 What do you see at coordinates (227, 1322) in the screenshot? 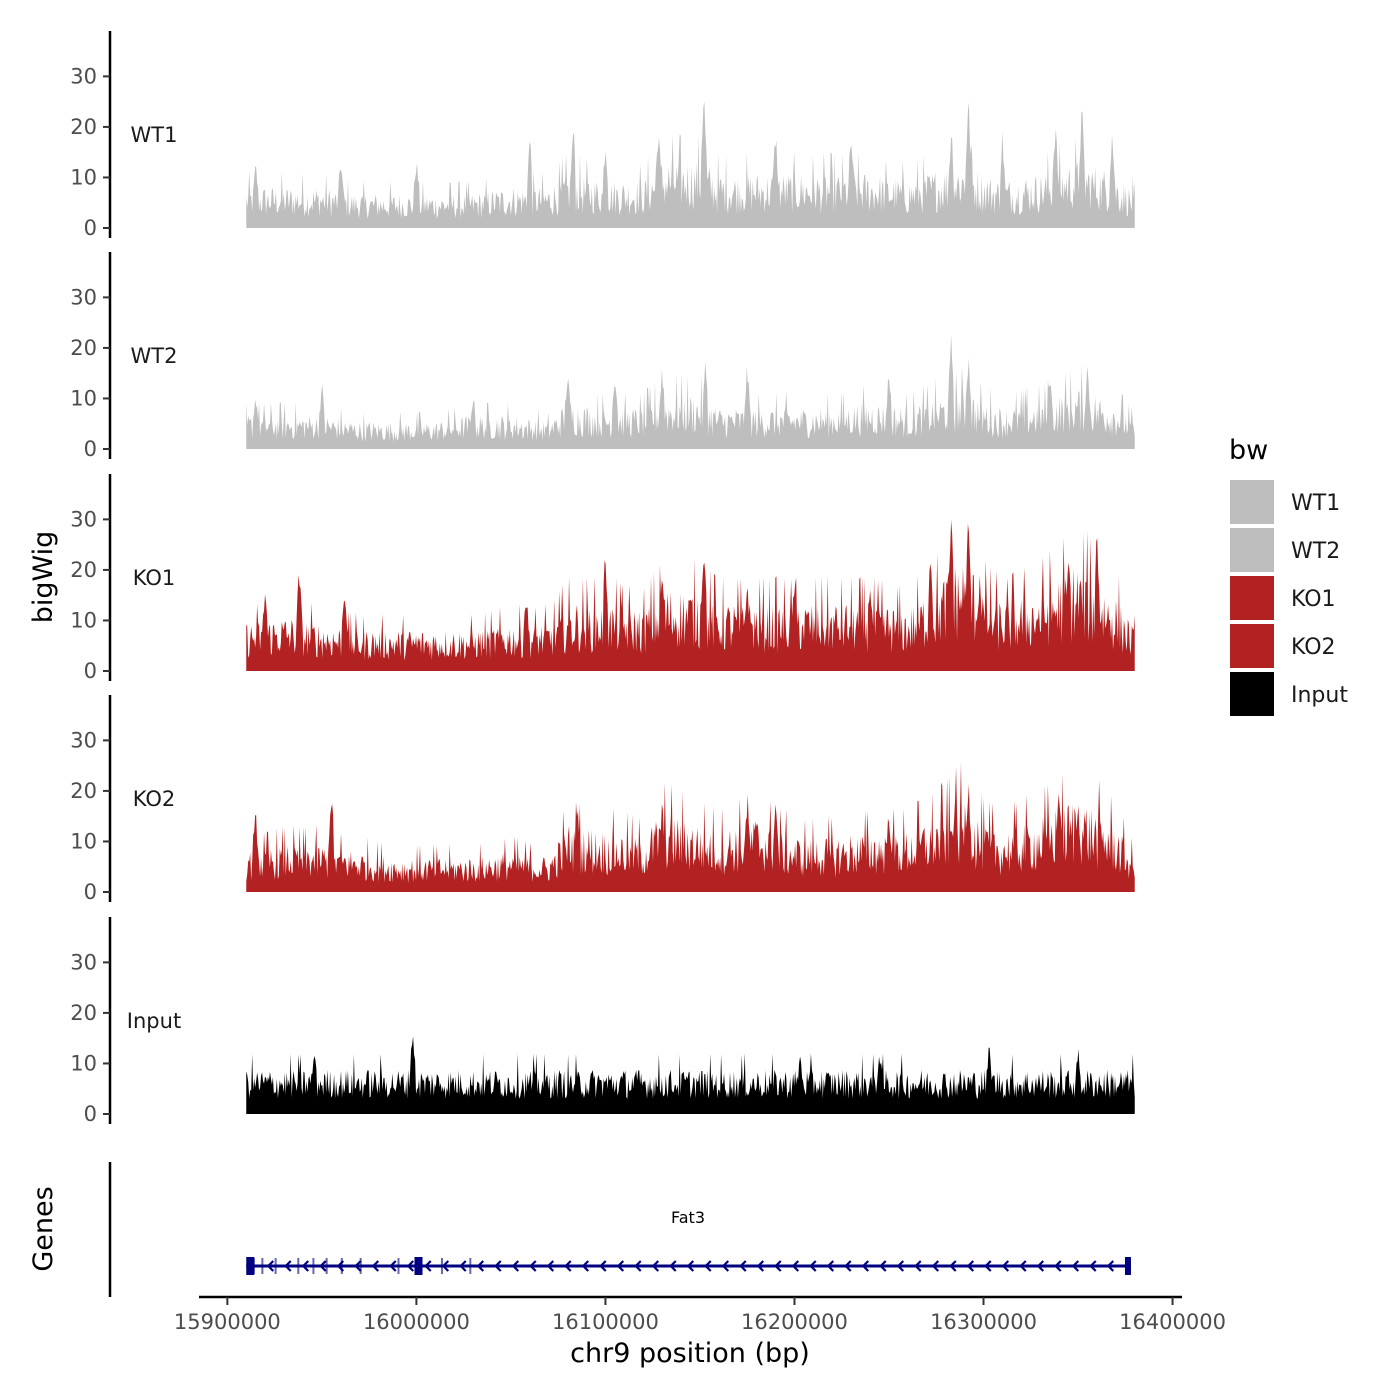
I see `x-tick-label: 15900000` at bounding box center [227, 1322].